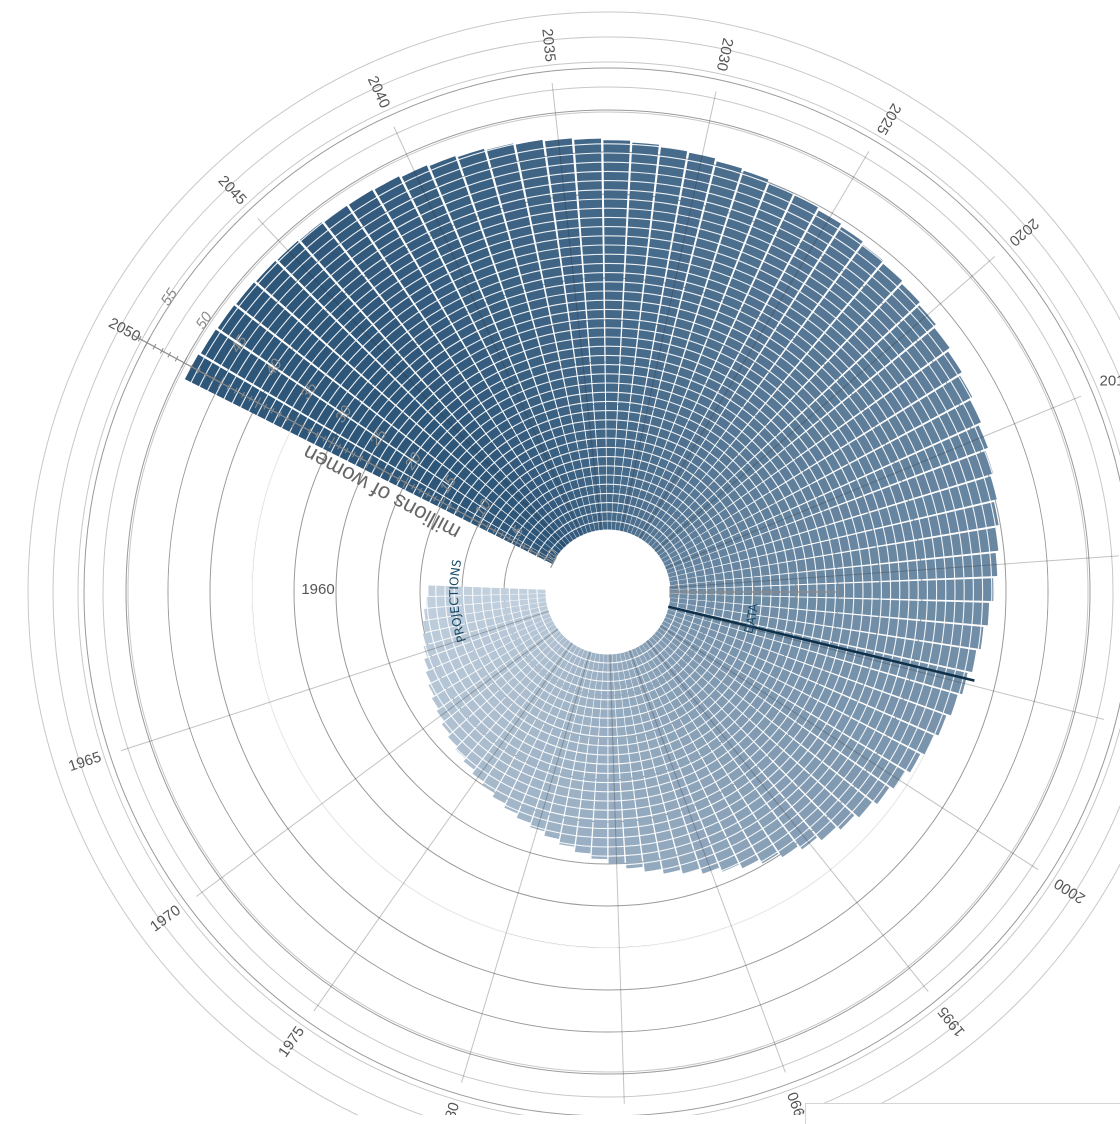 This screenshot has width=1120, height=1124. I want to click on bar-2024, so click(752, 384).